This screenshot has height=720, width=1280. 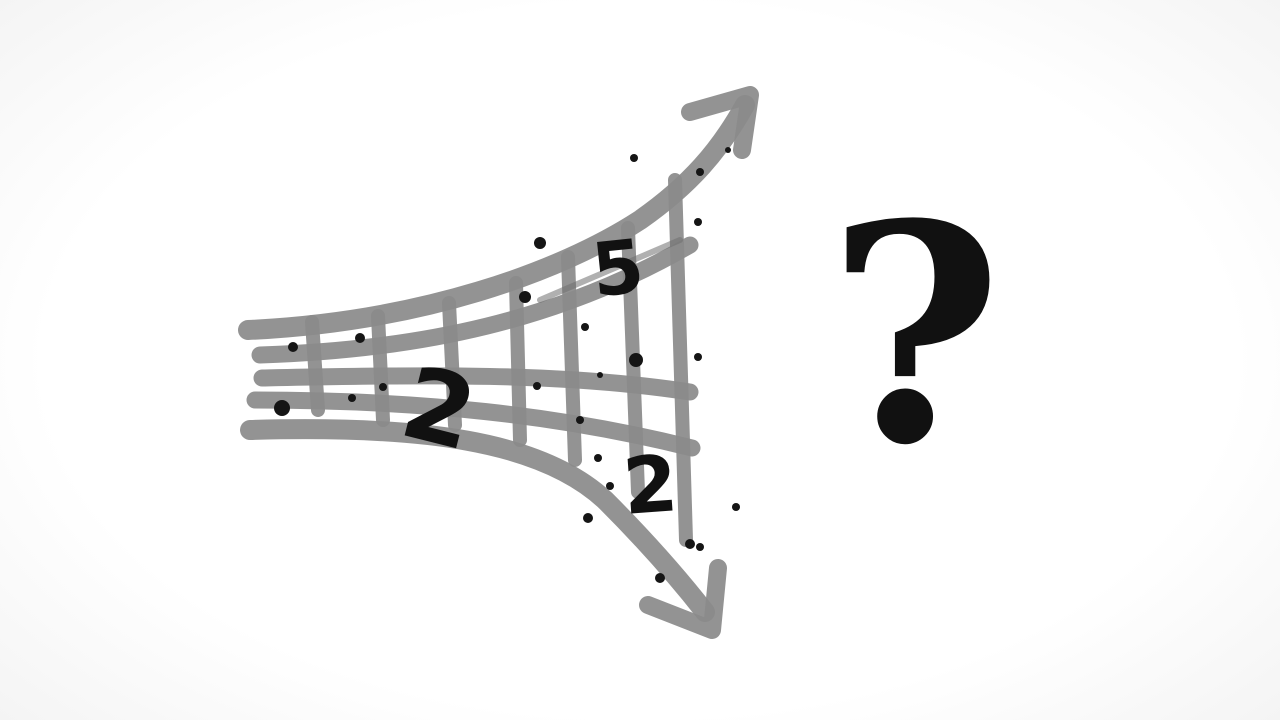 What do you see at coordinates (477, 520) in the screenshot?
I see `grid-line-bottom` at bounding box center [477, 520].